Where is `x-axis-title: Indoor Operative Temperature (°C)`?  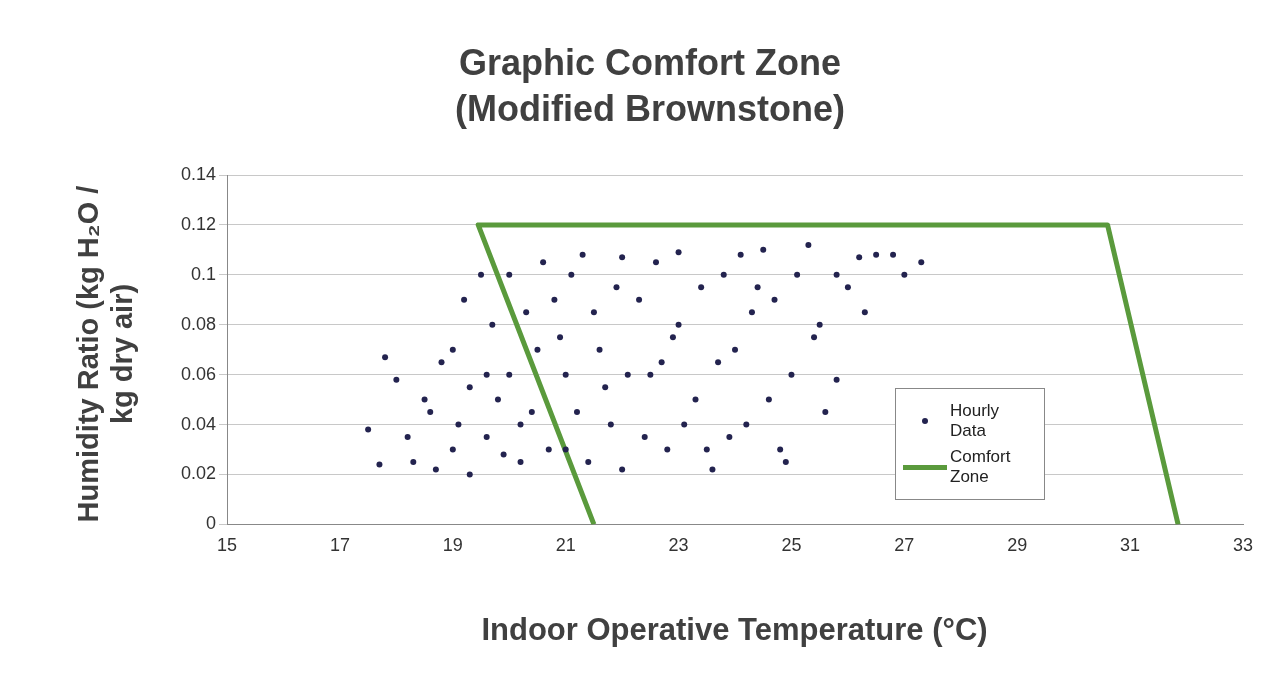 x-axis-title: Indoor Operative Temperature (°C) is located at coordinates (734, 630).